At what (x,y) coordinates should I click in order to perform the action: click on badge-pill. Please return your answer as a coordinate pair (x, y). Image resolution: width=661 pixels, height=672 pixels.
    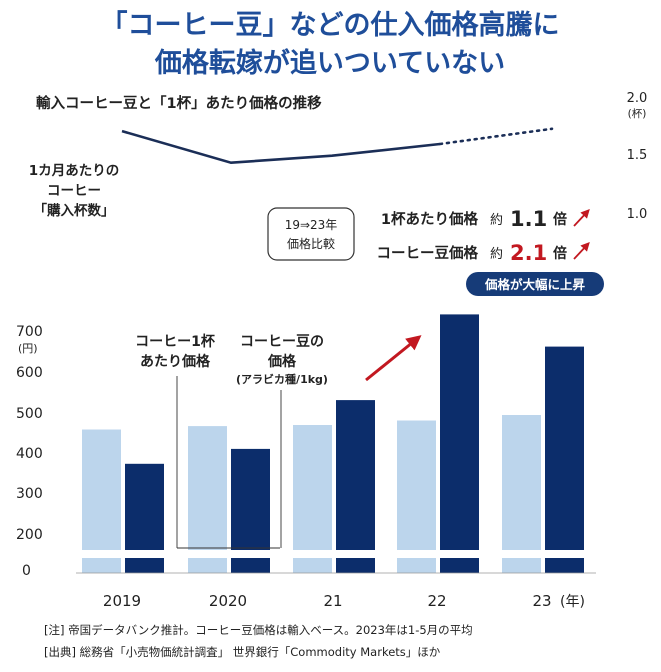
    Looking at the image, I should click on (535, 284).